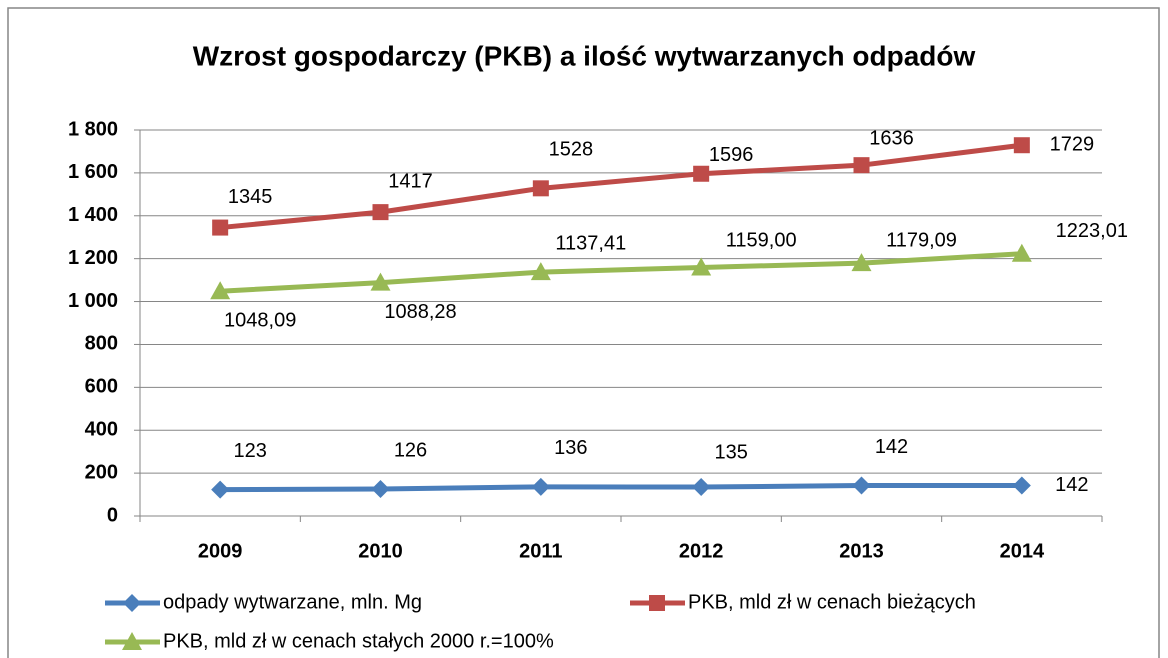  What do you see at coordinates (570, 448) in the screenshot?
I see `data-label: 136` at bounding box center [570, 448].